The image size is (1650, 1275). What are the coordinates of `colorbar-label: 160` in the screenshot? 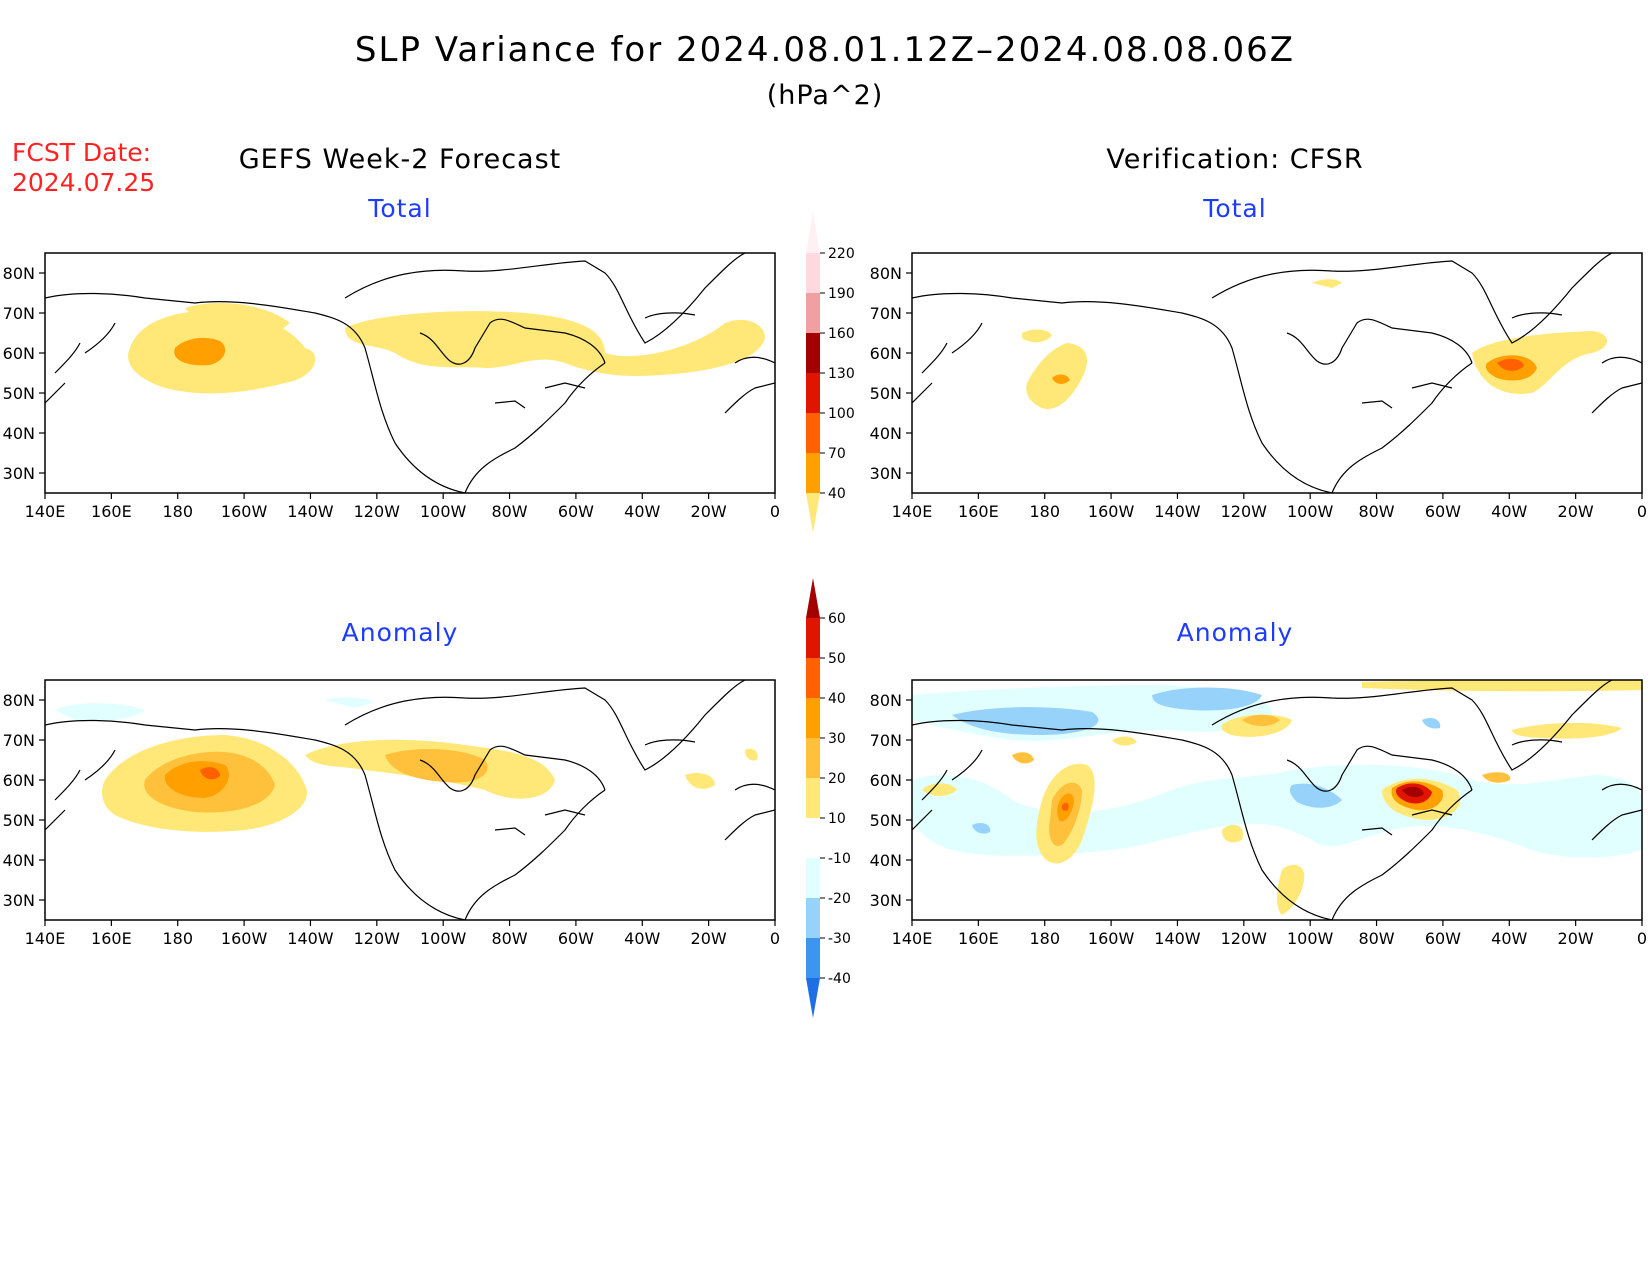 It's located at (841, 334).